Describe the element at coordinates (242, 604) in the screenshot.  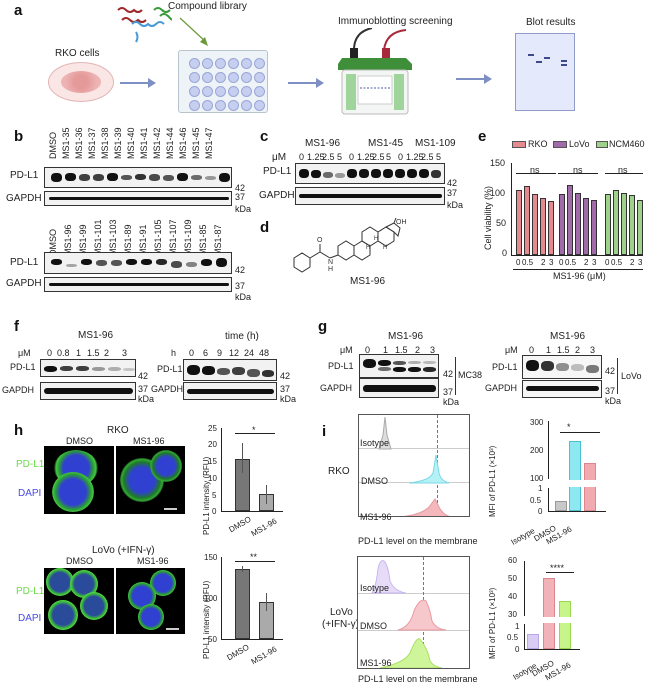
I see `bar-h-bottom-dmso` at that location.